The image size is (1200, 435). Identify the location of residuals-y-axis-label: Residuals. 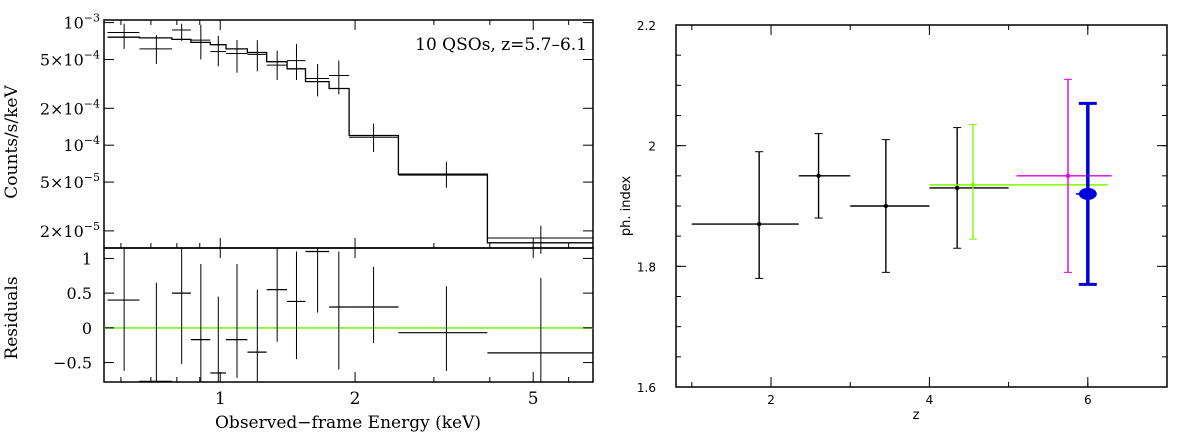
(12, 317).